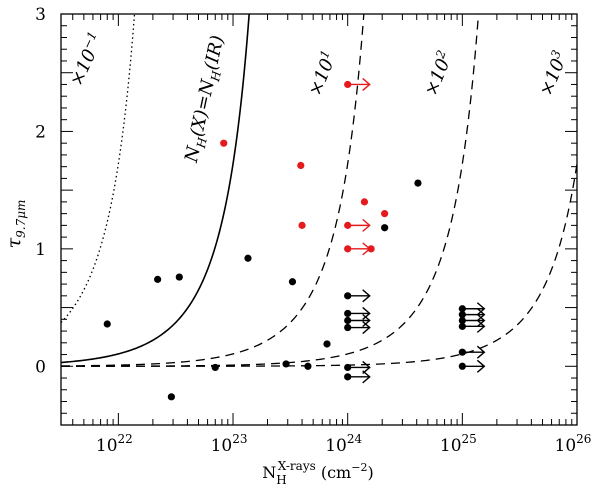 This screenshot has height=493, width=600. What do you see at coordinates (86, 59) in the screenshot?
I see `curve-label-0: ×10−1` at bounding box center [86, 59].